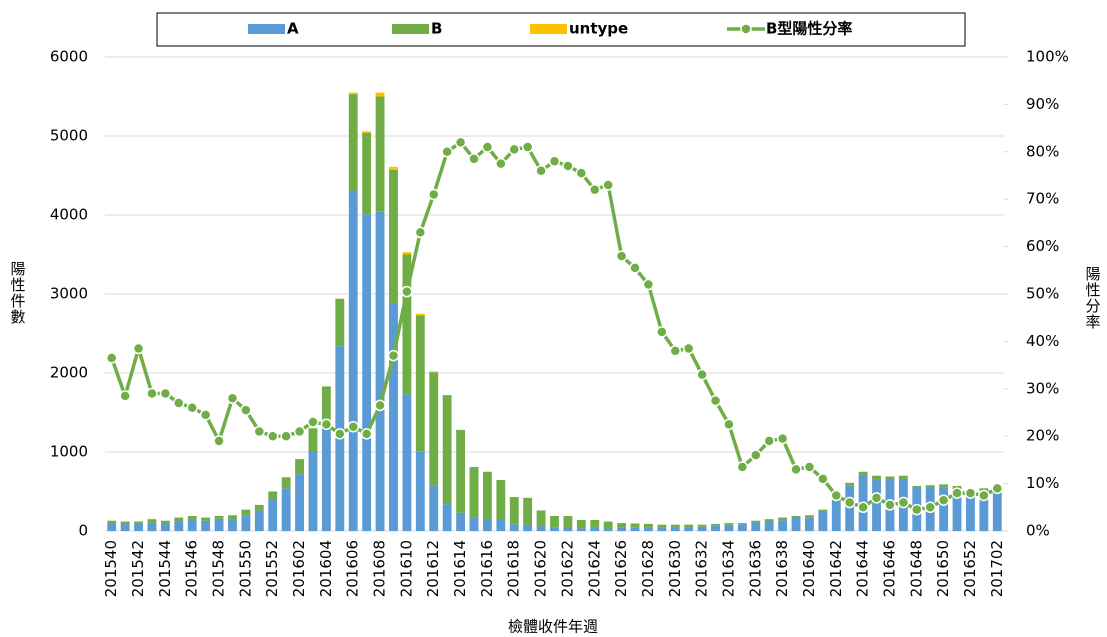  What do you see at coordinates (272, 568) in the screenshot?
I see `x-tick-label: 201552` at bounding box center [272, 568].